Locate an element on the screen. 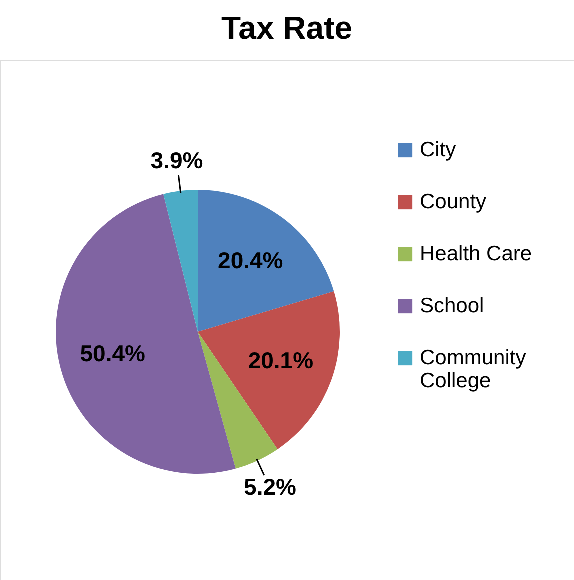 This screenshot has height=580, width=574. chart-title: Tax Rate is located at coordinates (287, 28).